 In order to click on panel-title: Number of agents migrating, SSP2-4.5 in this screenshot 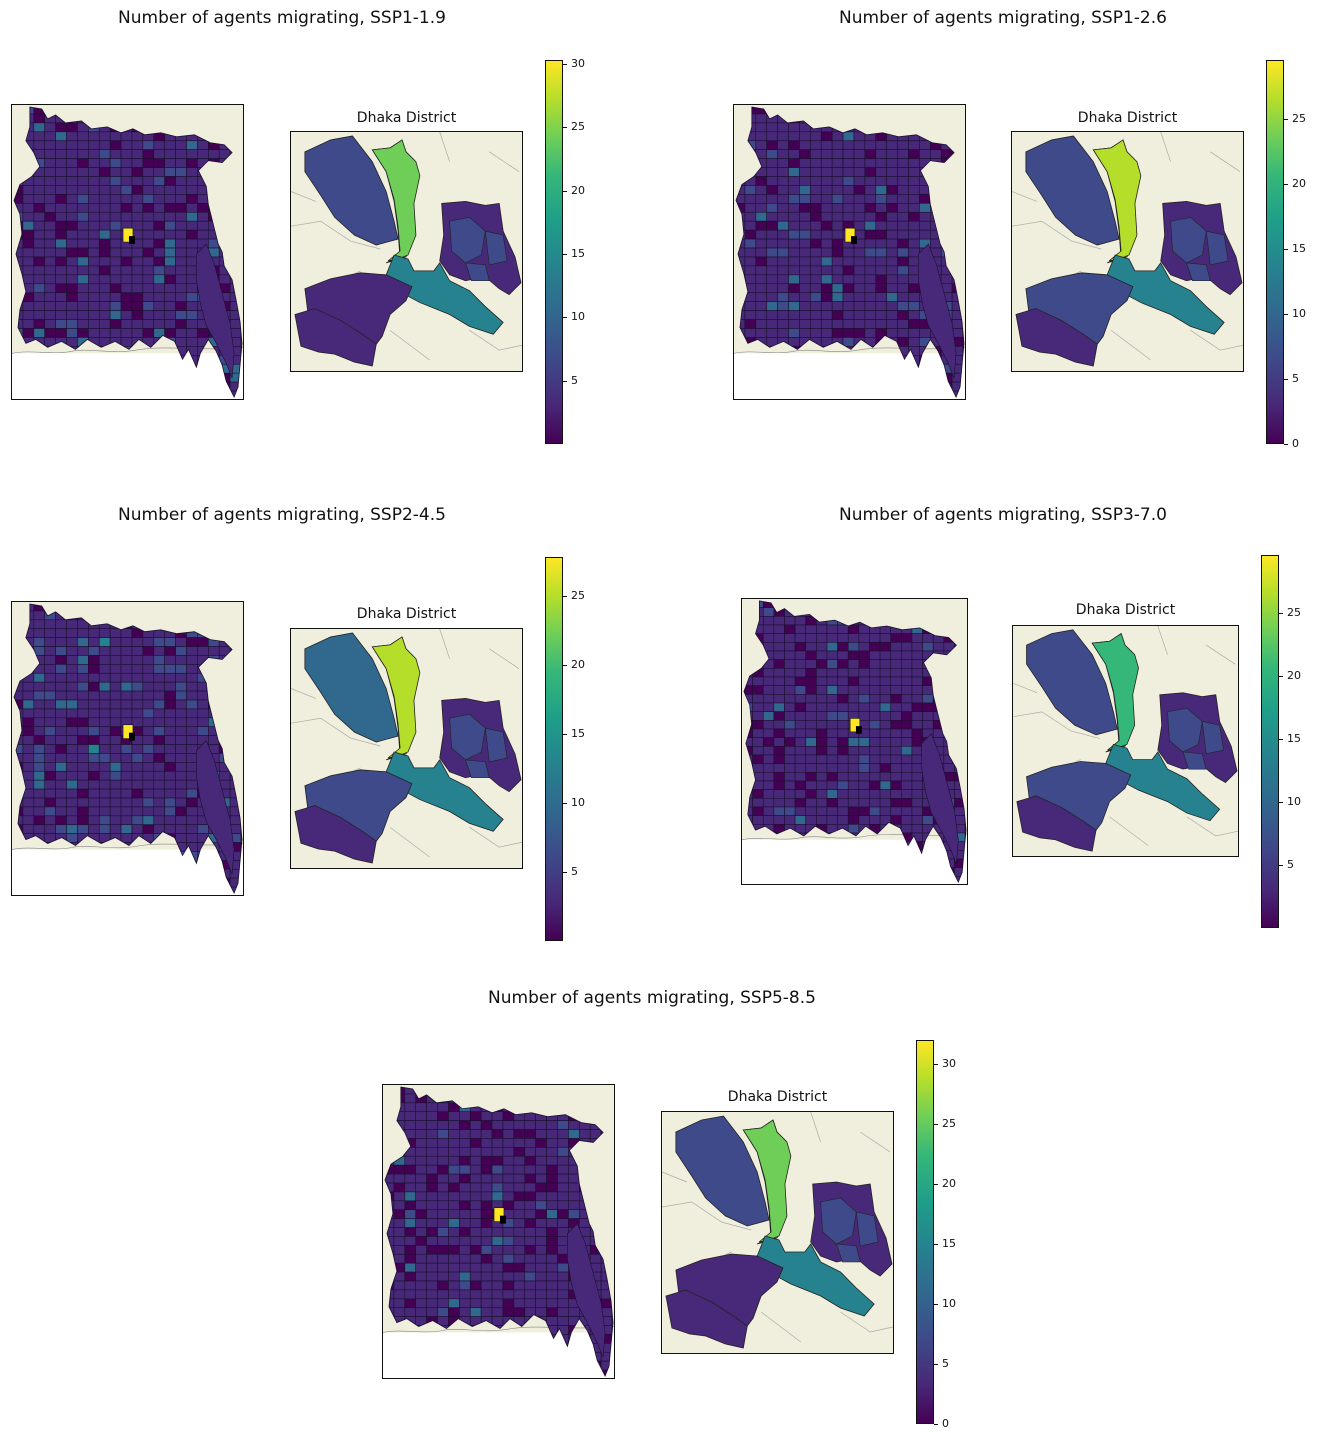, I will do `click(282, 515)`.